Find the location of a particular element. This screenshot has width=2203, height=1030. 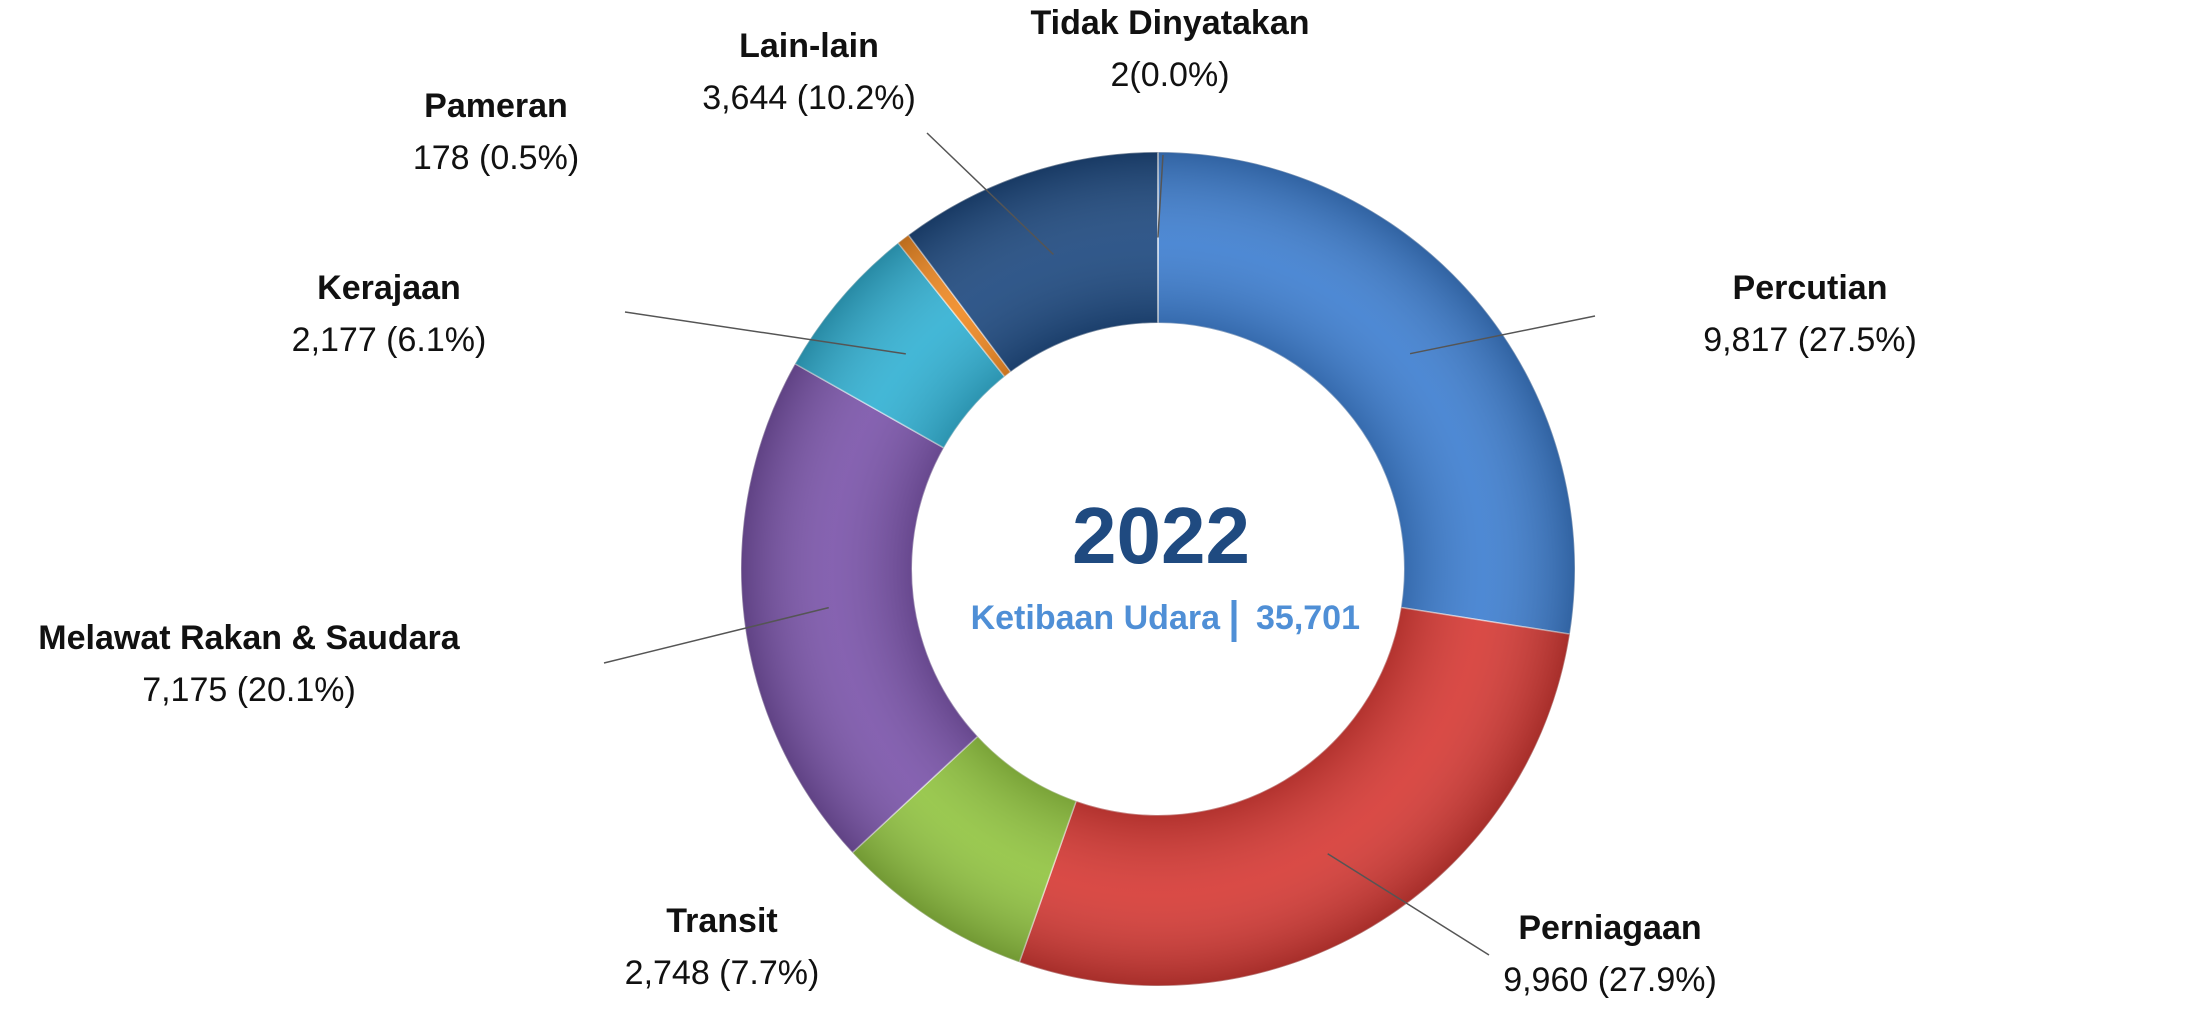

slice-name: Percutian is located at coordinates (1810, 288).